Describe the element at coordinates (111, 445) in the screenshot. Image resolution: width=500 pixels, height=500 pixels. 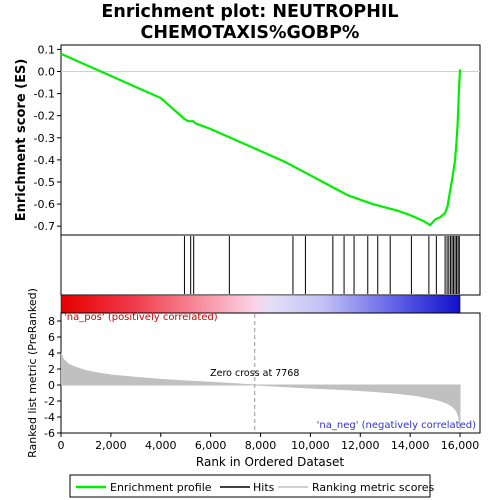
I see `x-tick-label: 2,000` at that location.